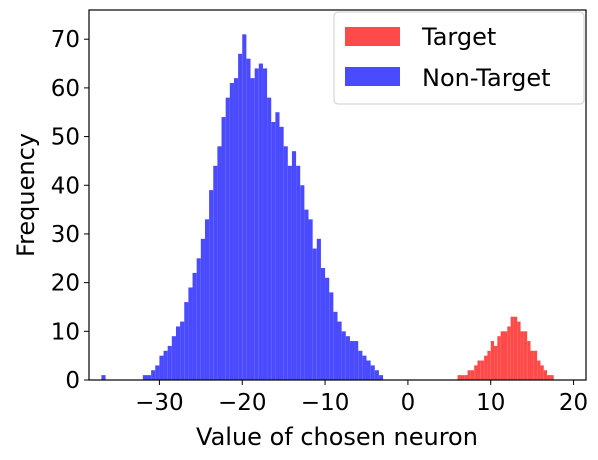 The height and width of the screenshot is (460, 598). Describe the element at coordinates (242, 403) in the screenshot. I see `x-tick-label: −20` at that location.